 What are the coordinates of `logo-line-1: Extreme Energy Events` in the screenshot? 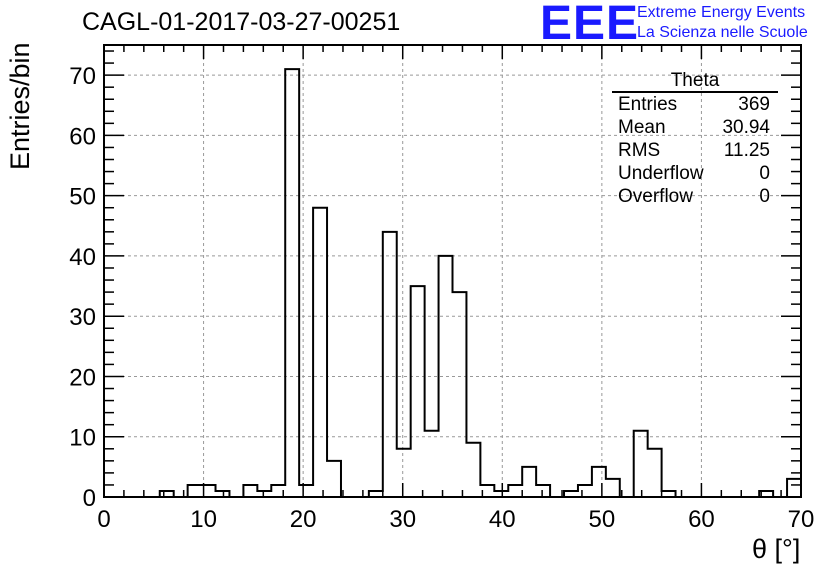 It's located at (721, 12).